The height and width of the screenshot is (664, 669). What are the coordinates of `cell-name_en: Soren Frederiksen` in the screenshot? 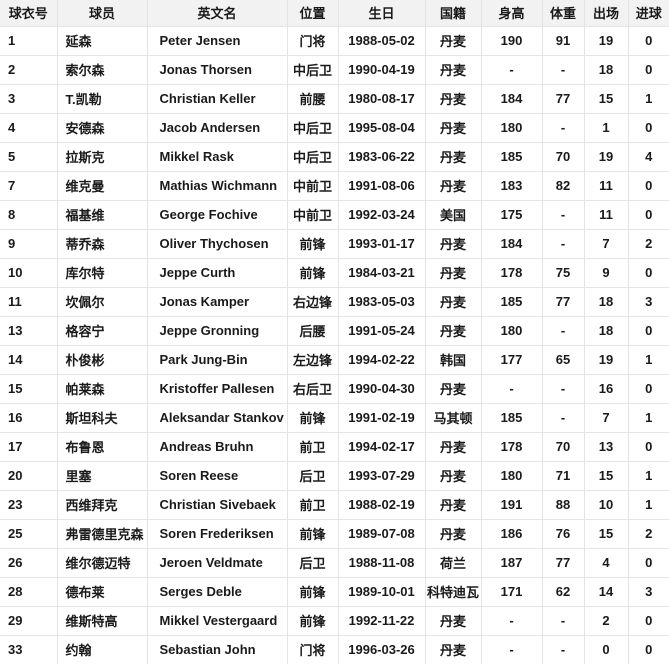 It's located at (217, 533).